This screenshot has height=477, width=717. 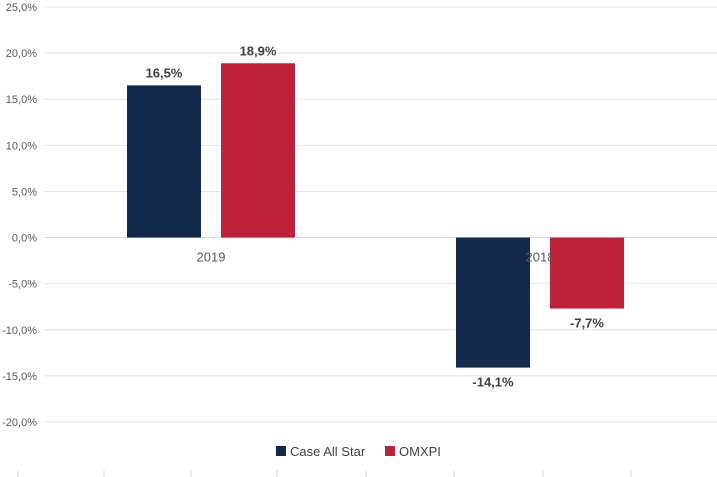 I want to click on data-label: -14,1%, so click(x=493, y=382).